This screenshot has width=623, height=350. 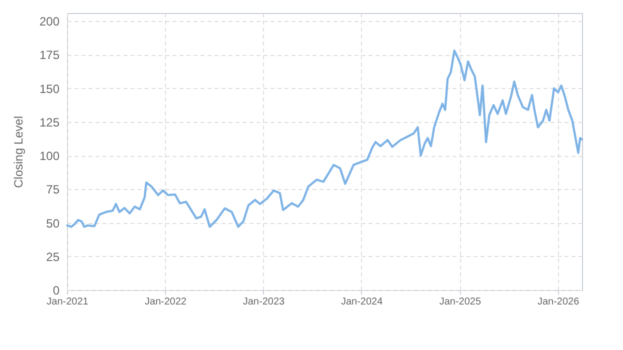 I want to click on y-tick-label: 175, so click(x=49, y=55).